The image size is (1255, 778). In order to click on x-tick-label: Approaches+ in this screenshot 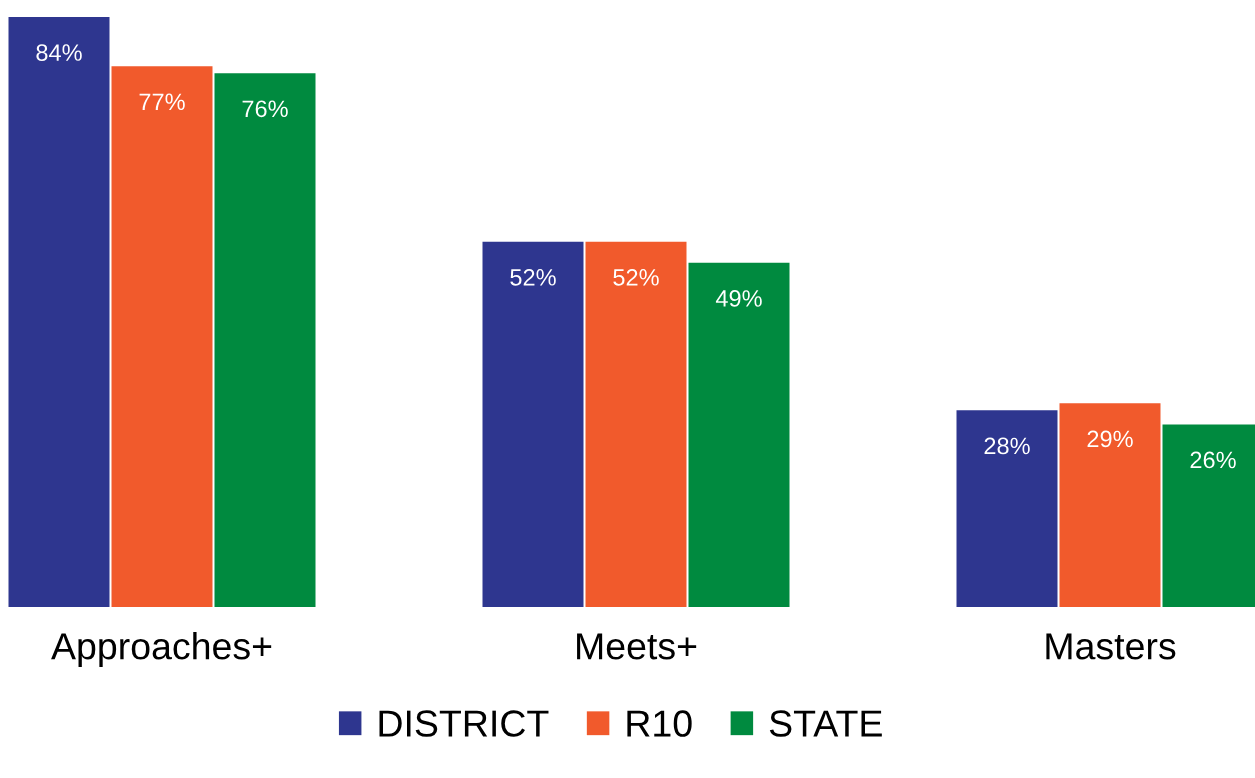, I will do `click(161, 649)`.